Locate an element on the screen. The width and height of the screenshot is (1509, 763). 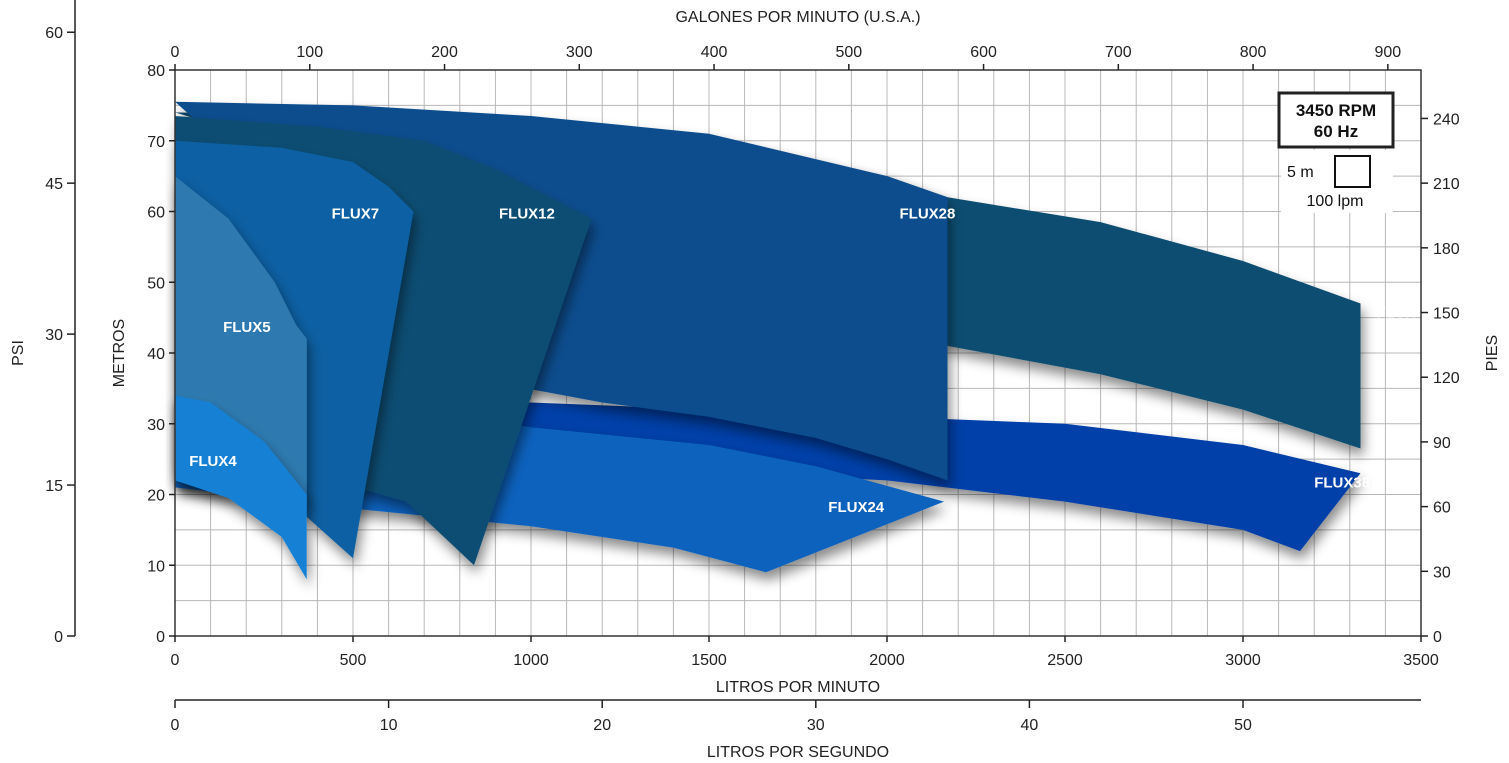
x-tick-label: 2500 is located at coordinates (1065, 660).